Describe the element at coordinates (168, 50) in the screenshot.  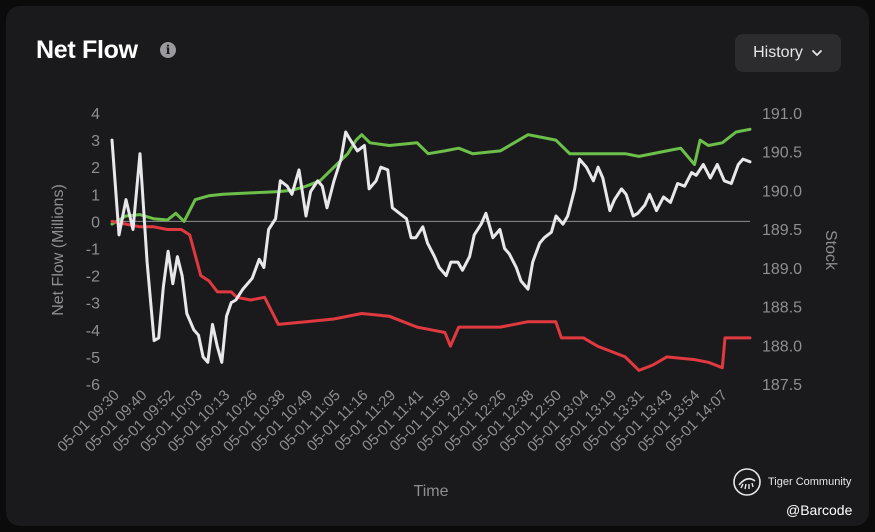
I see `info-icon: i` at that location.